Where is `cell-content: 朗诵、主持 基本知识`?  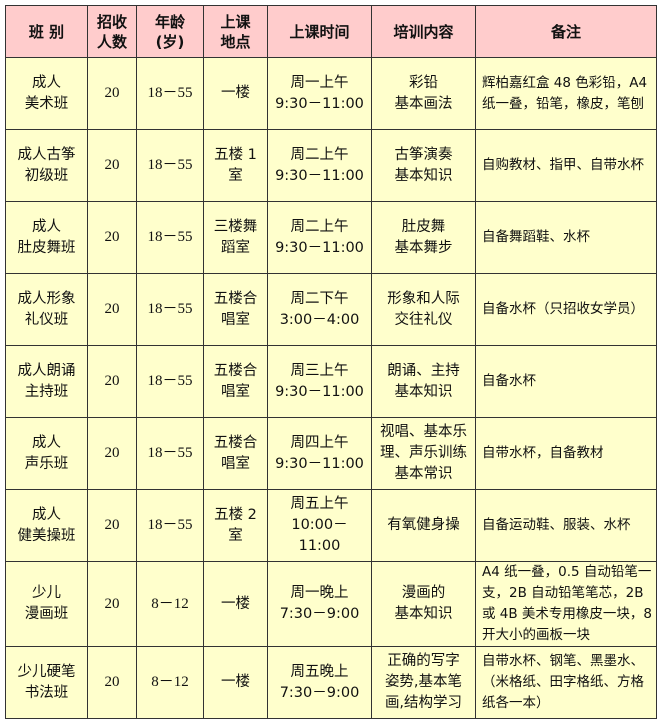
cell-content: 朗诵、主持 基本知识 is located at coordinates (423, 381).